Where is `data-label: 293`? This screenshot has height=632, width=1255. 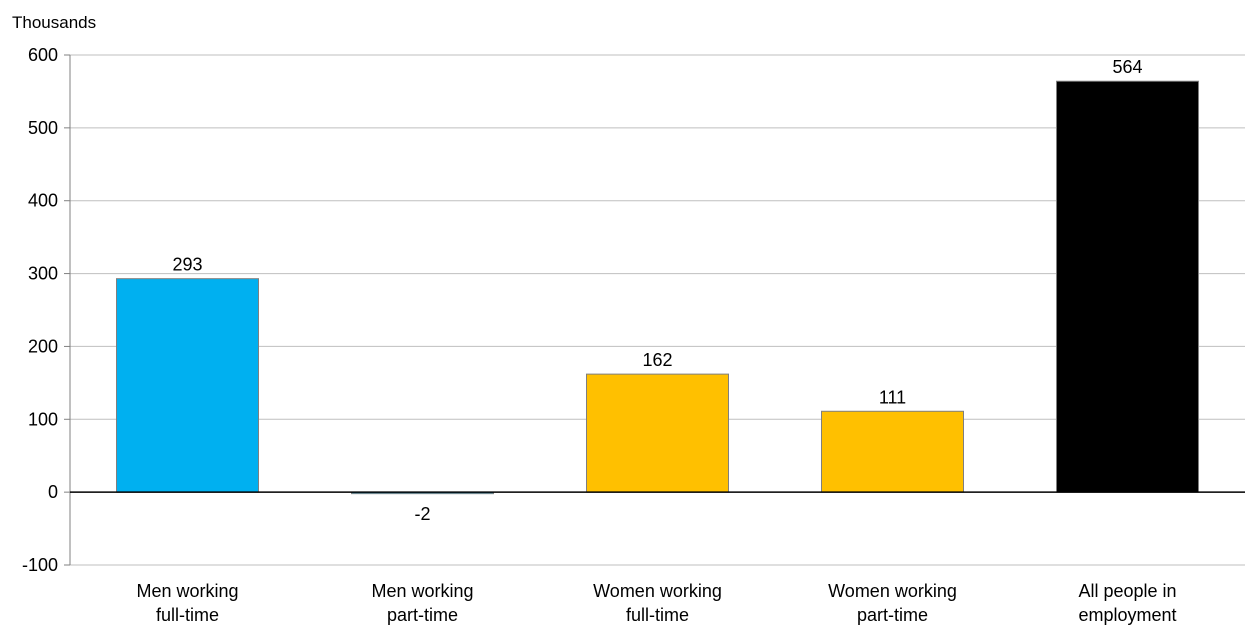
data-label: 293 is located at coordinates (187, 265).